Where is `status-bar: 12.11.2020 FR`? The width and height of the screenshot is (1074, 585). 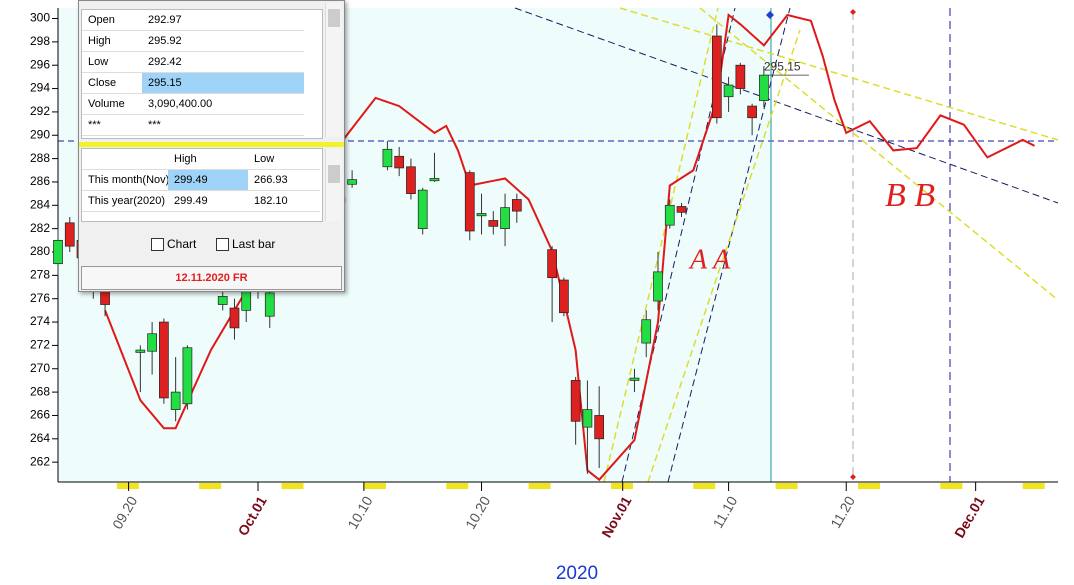 status-bar: 12.11.2020 FR is located at coordinates (211, 278).